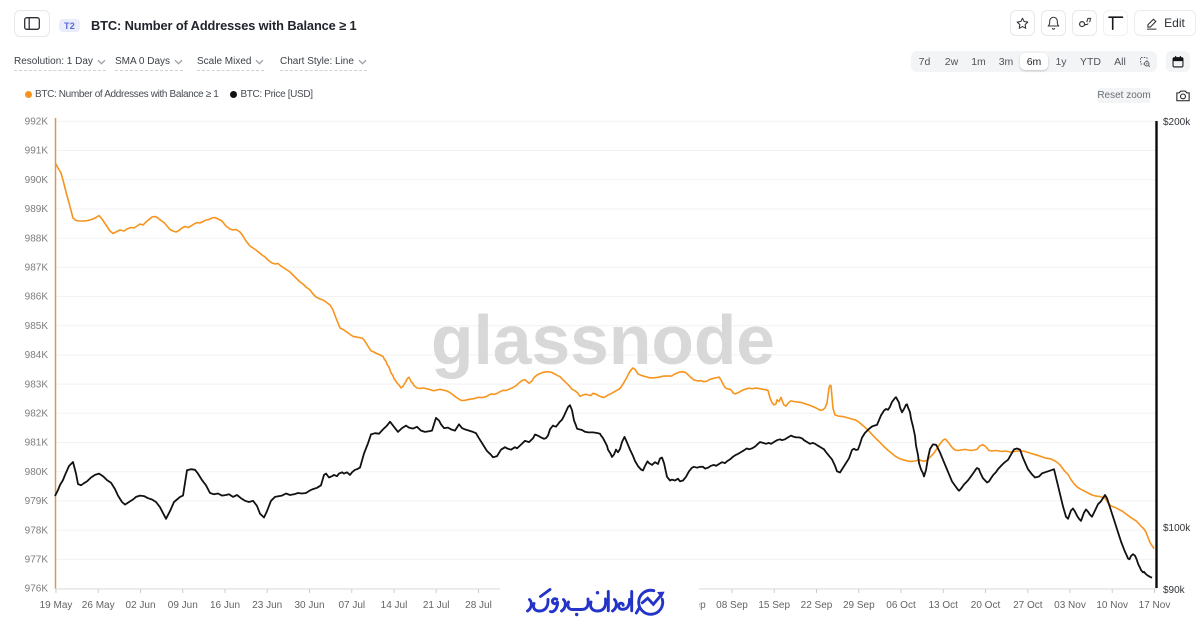 This screenshot has width=1200, height=630. I want to click on svg-text: 977K, so click(37, 560).